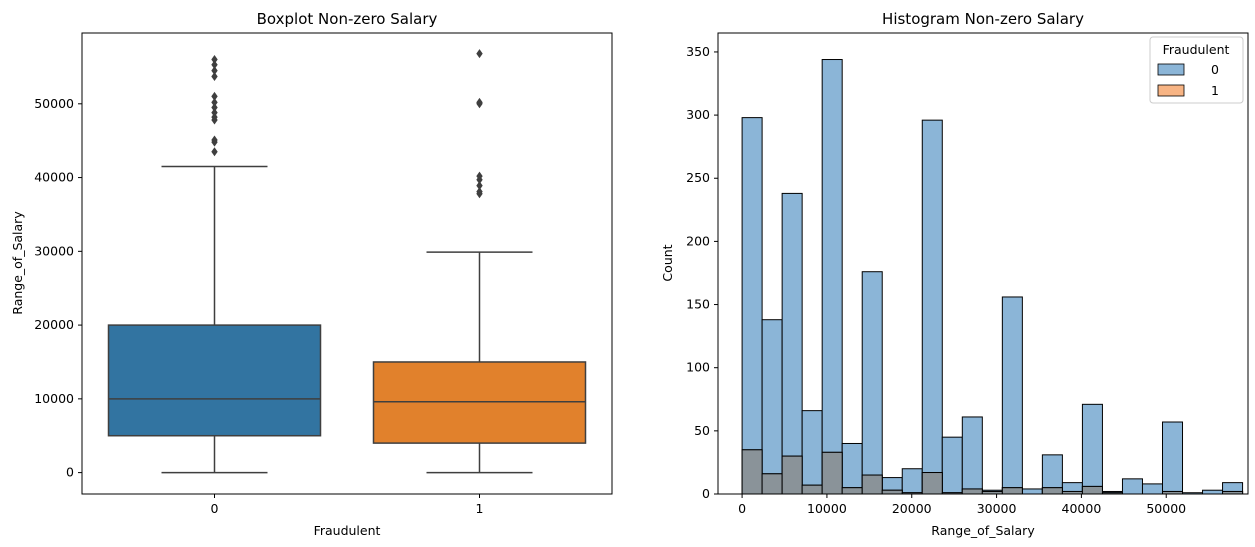 This screenshot has width=1255, height=547. Describe the element at coordinates (698, 114) in the screenshot. I see `histogram-y-tick-label: 300` at that location.